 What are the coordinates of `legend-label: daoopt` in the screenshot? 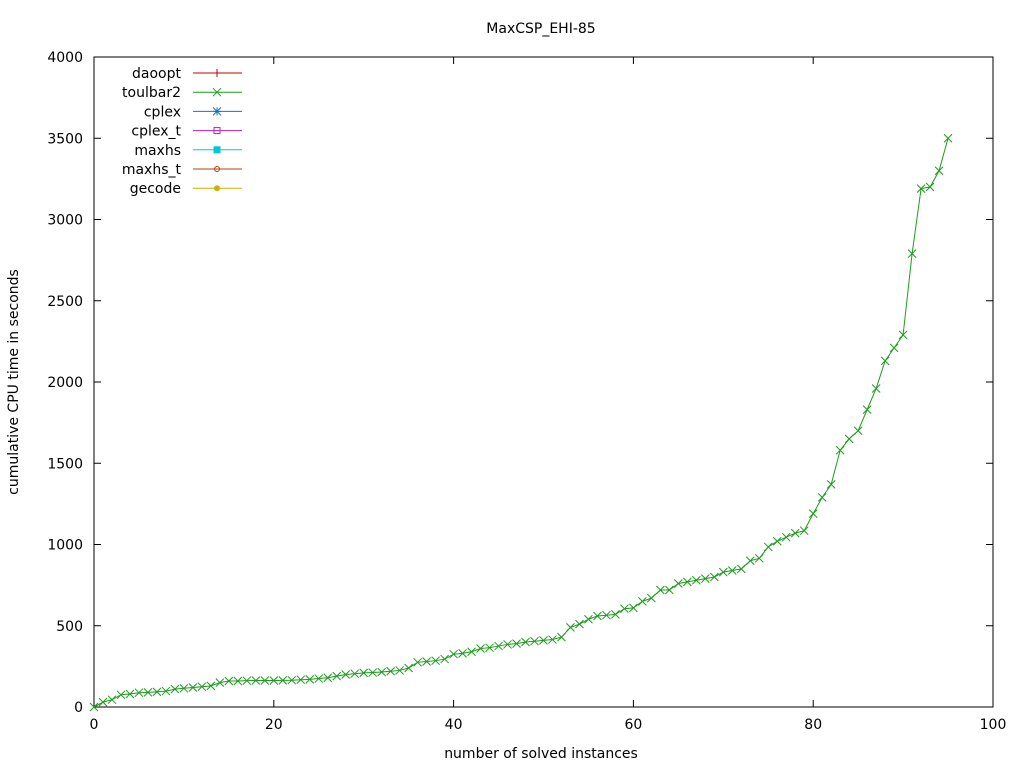 It's located at (156, 74).